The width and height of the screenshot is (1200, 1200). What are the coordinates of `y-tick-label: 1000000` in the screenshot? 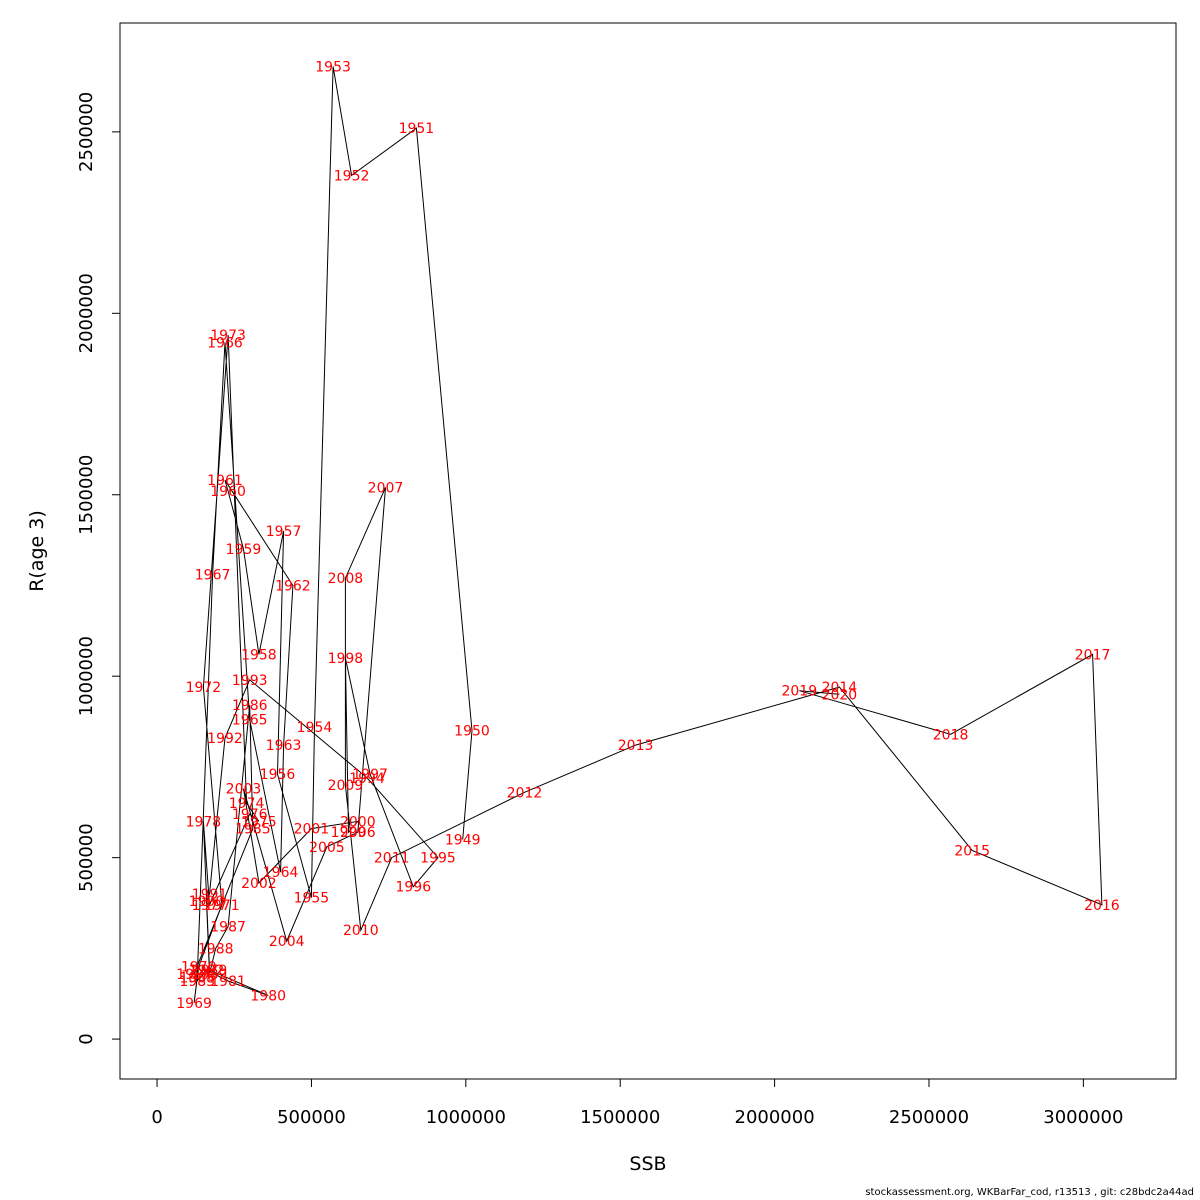 It's located at (86, 676).